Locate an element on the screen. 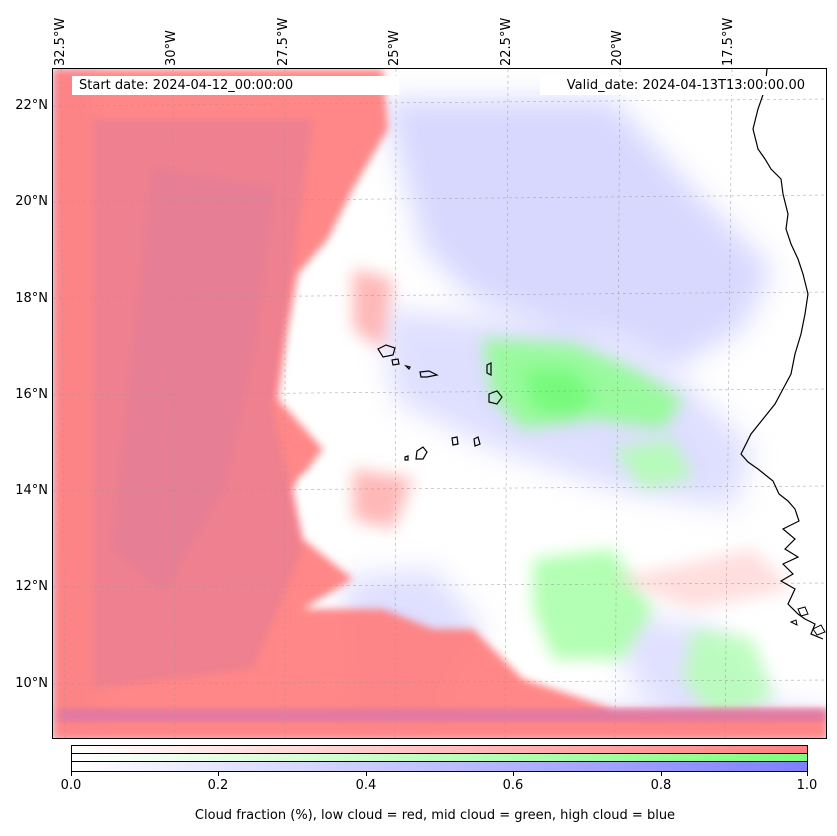  colorbar-mid-cloud is located at coordinates (439, 758).